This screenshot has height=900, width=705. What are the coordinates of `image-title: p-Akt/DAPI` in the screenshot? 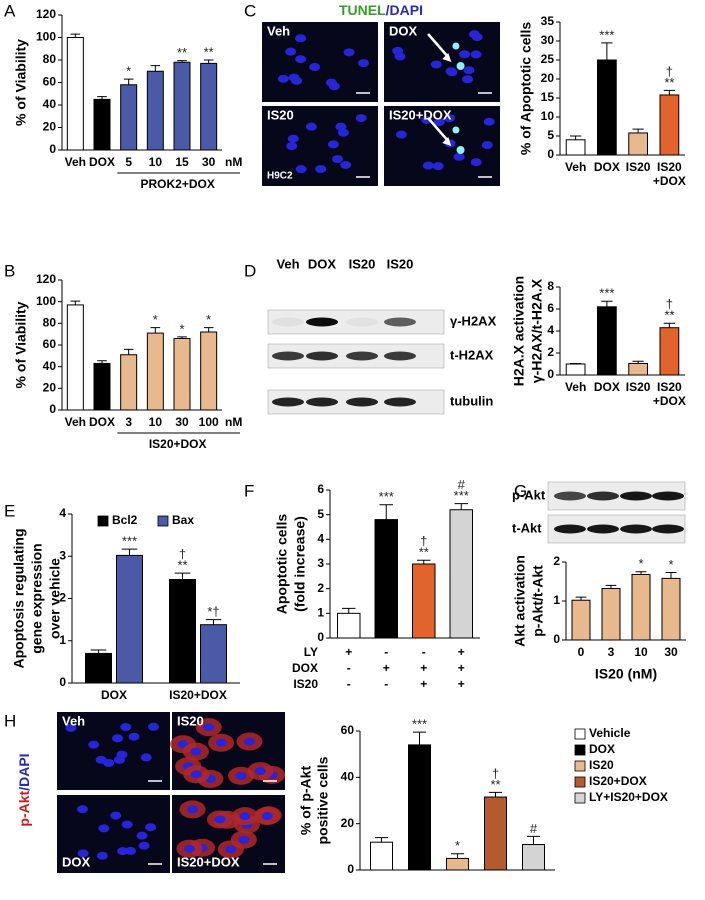 It's located at (24, 789).